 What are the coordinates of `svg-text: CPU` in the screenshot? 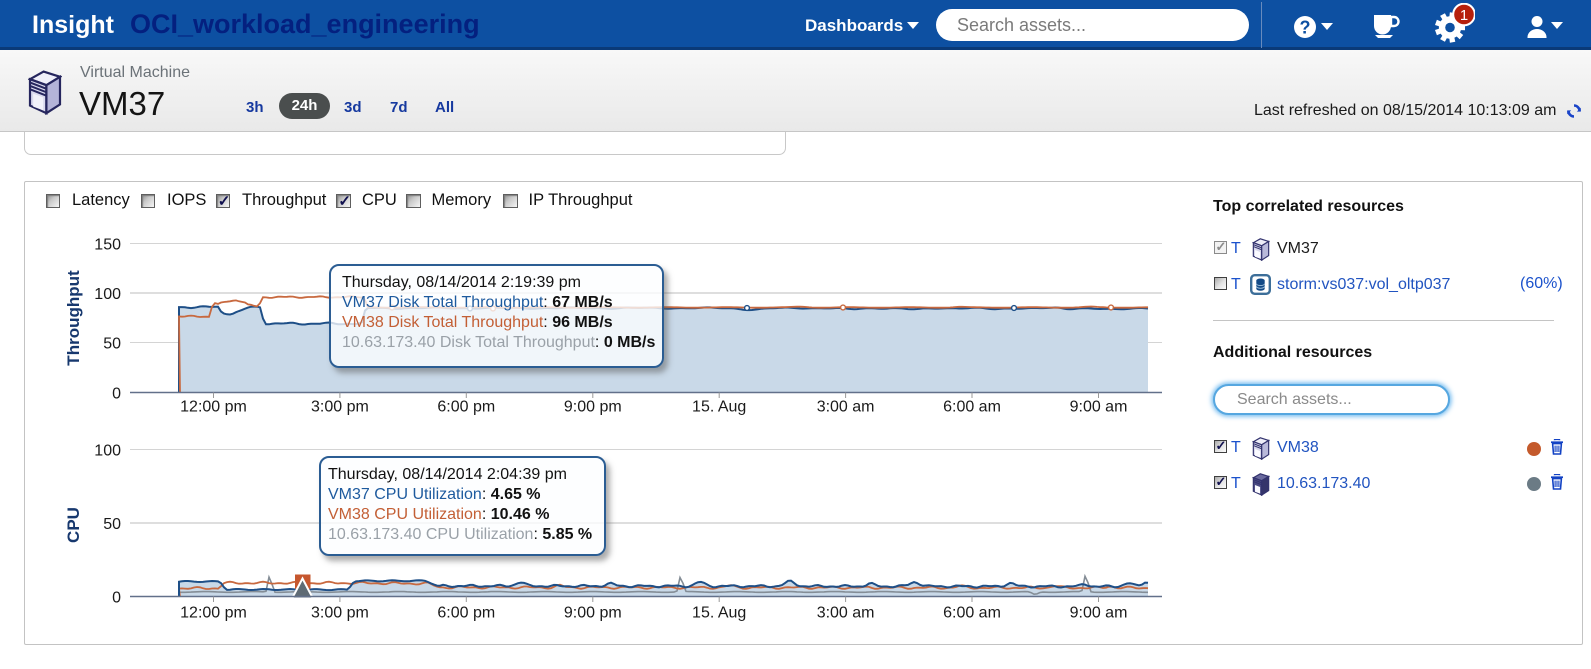 It's located at (73, 525).